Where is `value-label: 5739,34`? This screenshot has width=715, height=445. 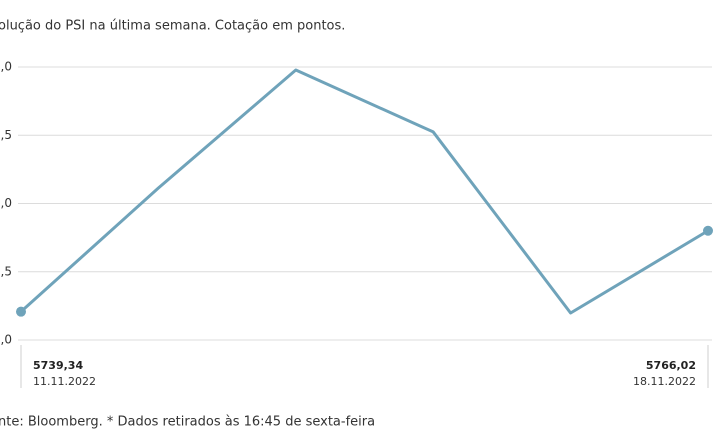 value-label: 5739,34 is located at coordinates (58, 365).